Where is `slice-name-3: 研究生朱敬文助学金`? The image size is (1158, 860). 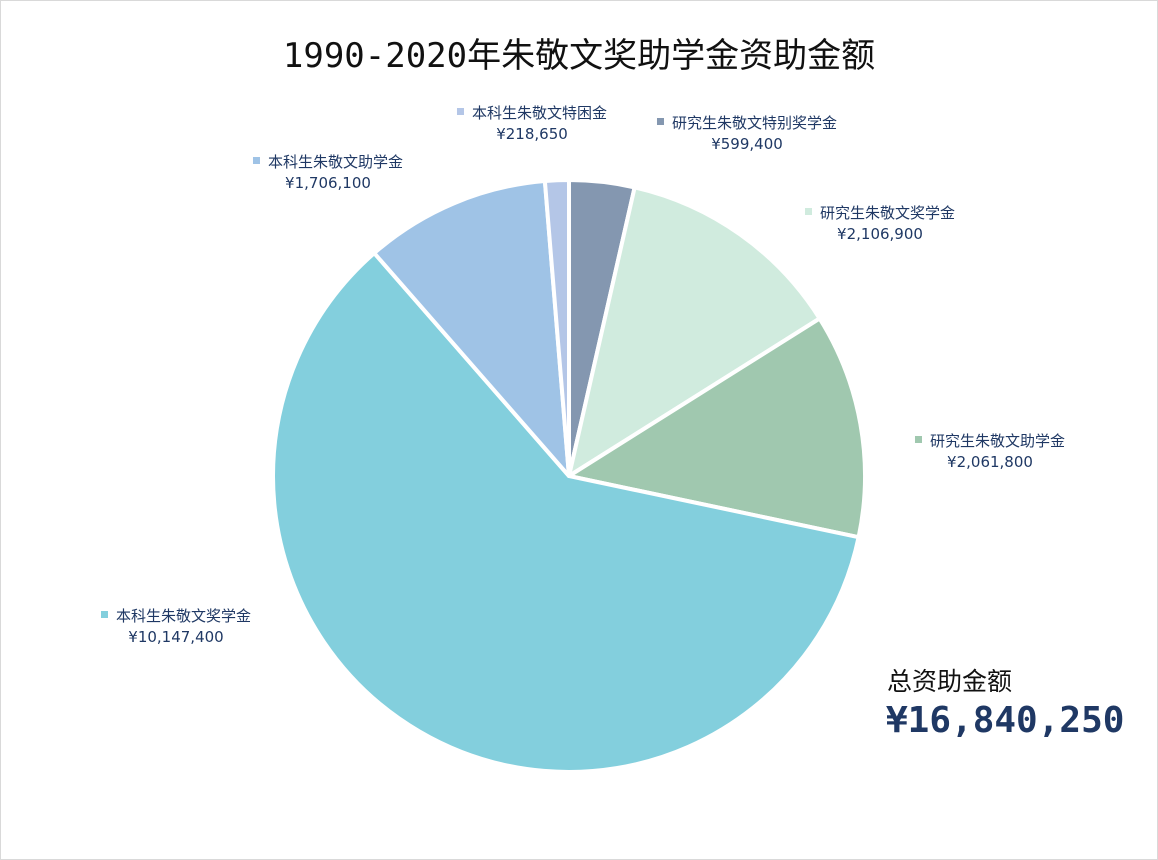 slice-name-3: 研究生朱敬文助学金 is located at coordinates (997, 441).